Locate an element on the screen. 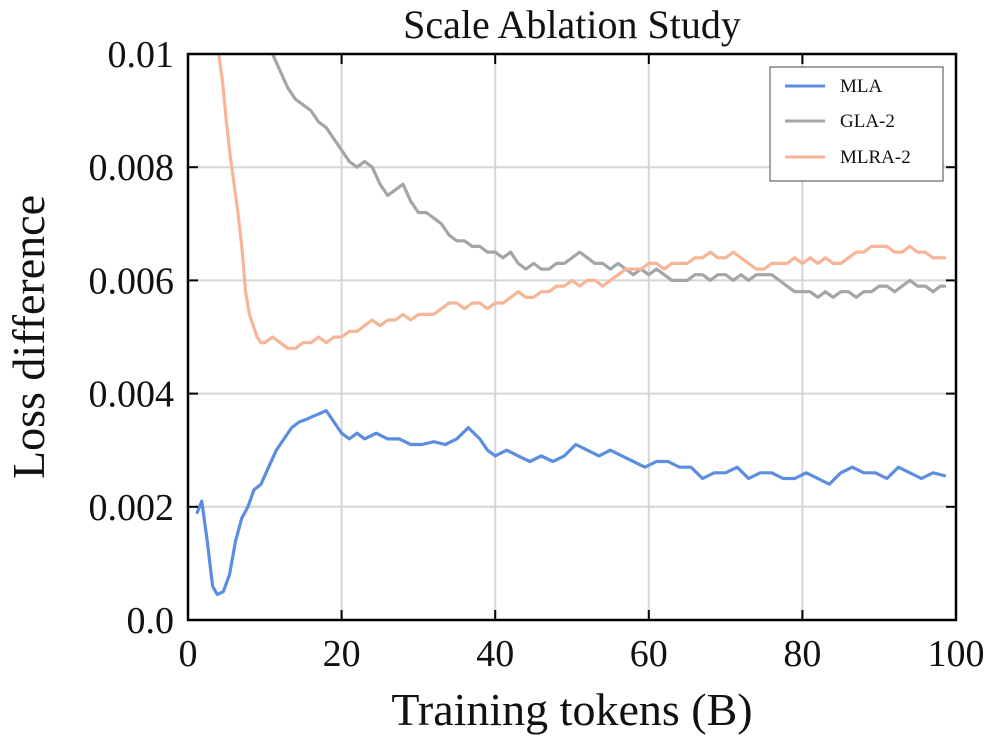 Image resolution: width=996 pixels, height=744 pixels. x-tick-label: 80 is located at coordinates (802, 654).